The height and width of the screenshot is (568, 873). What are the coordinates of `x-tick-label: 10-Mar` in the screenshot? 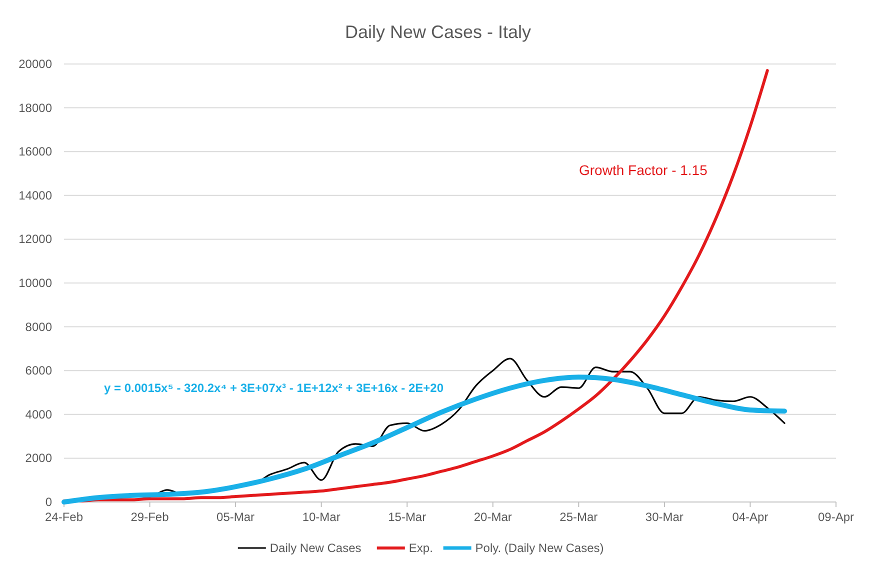 It's located at (321, 517).